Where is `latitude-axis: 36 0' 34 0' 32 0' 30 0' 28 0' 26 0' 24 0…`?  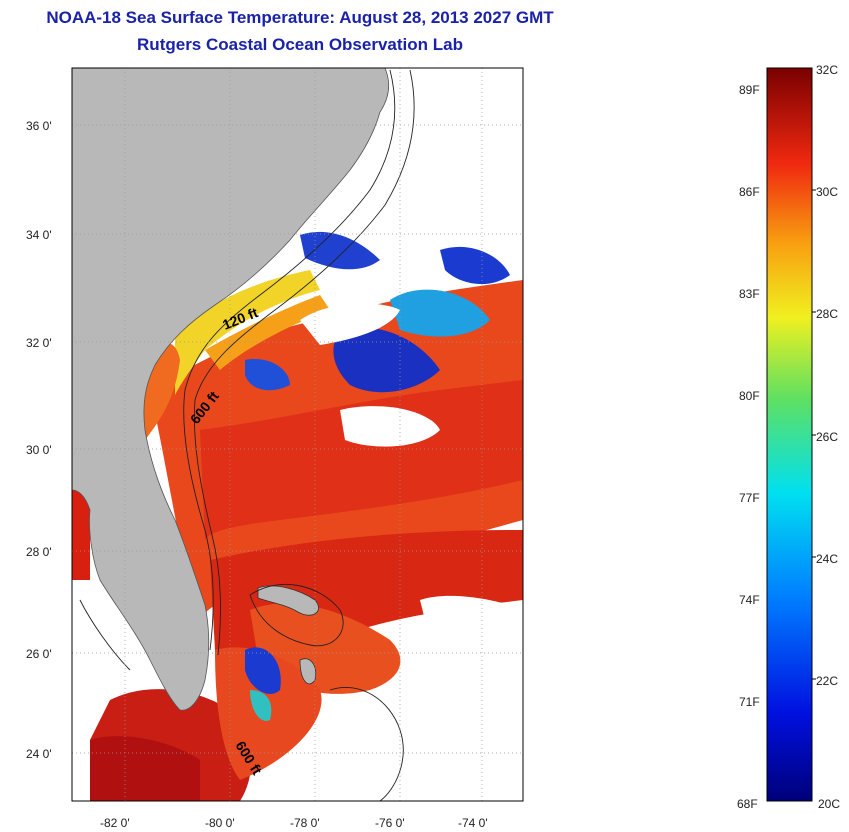
latitude-axis: 36 0' 34 0' 32 0' 30 0' 28 0' 26 0' 24 0… is located at coordinates (39, 440).